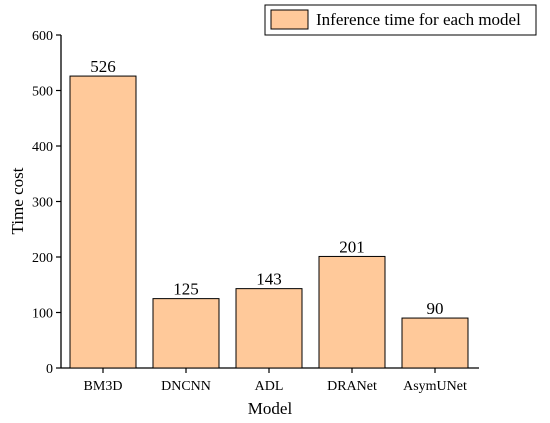 This screenshot has width=550, height=423. What do you see at coordinates (418, 19) in the screenshot?
I see `legend-entry-label: Inference time for each model` at bounding box center [418, 19].